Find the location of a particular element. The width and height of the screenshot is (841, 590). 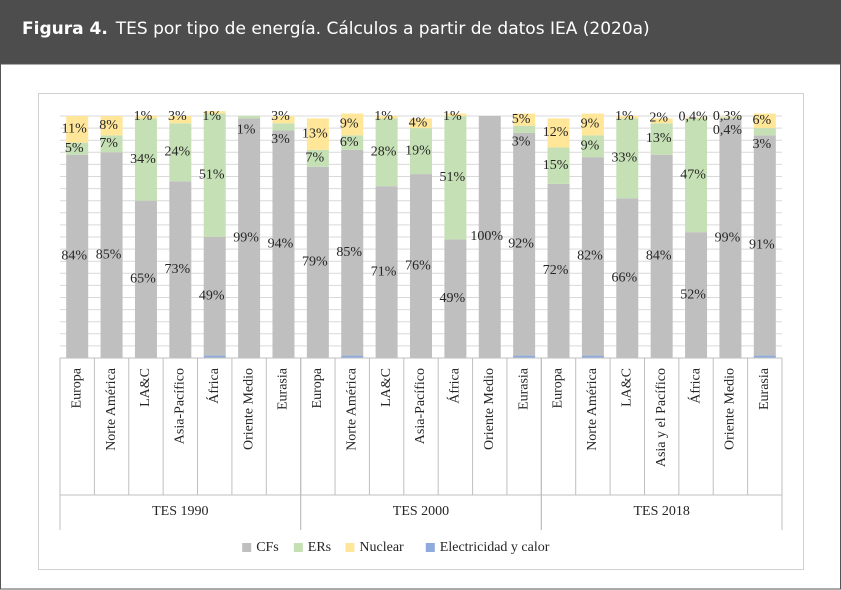

data-label: 100% is located at coordinates (486, 236).